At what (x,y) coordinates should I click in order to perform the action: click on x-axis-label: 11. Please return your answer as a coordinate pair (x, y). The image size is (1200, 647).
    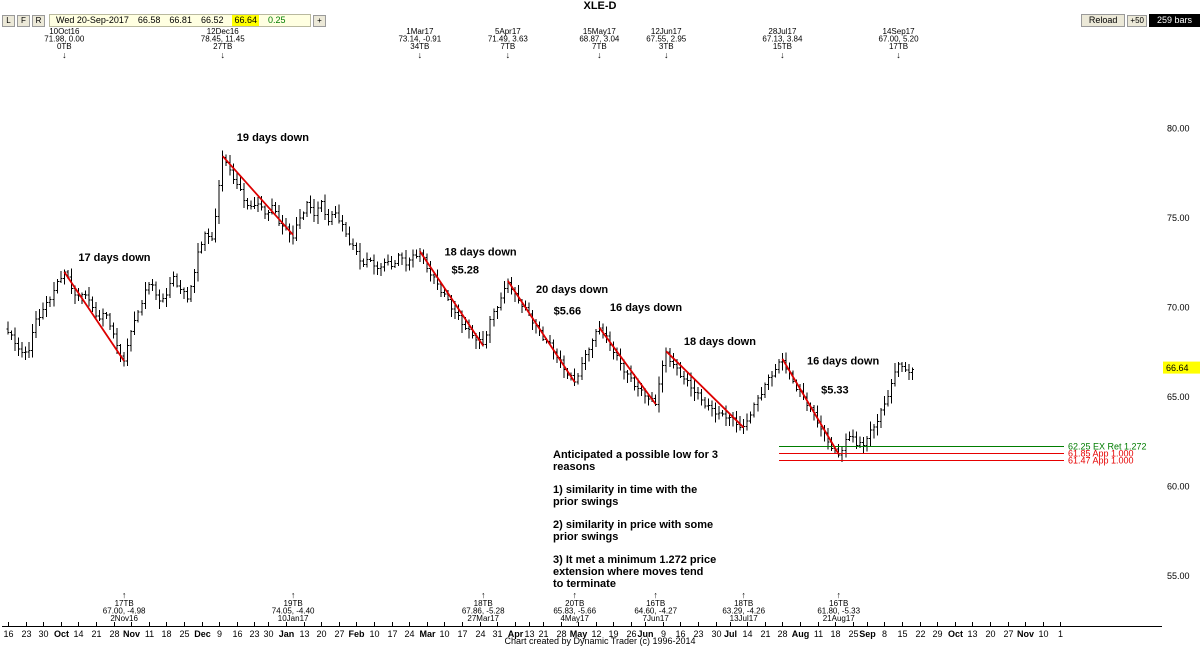
    Looking at the image, I should click on (818, 634).